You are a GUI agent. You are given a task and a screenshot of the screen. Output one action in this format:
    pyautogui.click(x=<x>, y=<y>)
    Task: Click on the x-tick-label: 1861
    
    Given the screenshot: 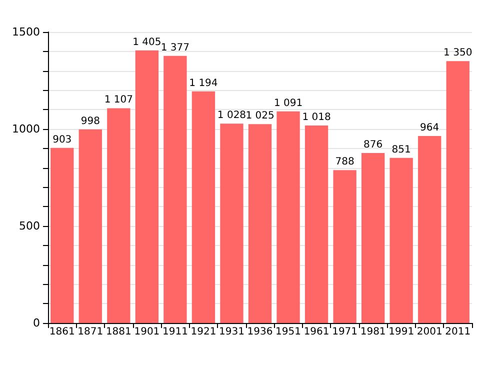 What is the action you would take?
    pyautogui.click(x=62, y=332)
    